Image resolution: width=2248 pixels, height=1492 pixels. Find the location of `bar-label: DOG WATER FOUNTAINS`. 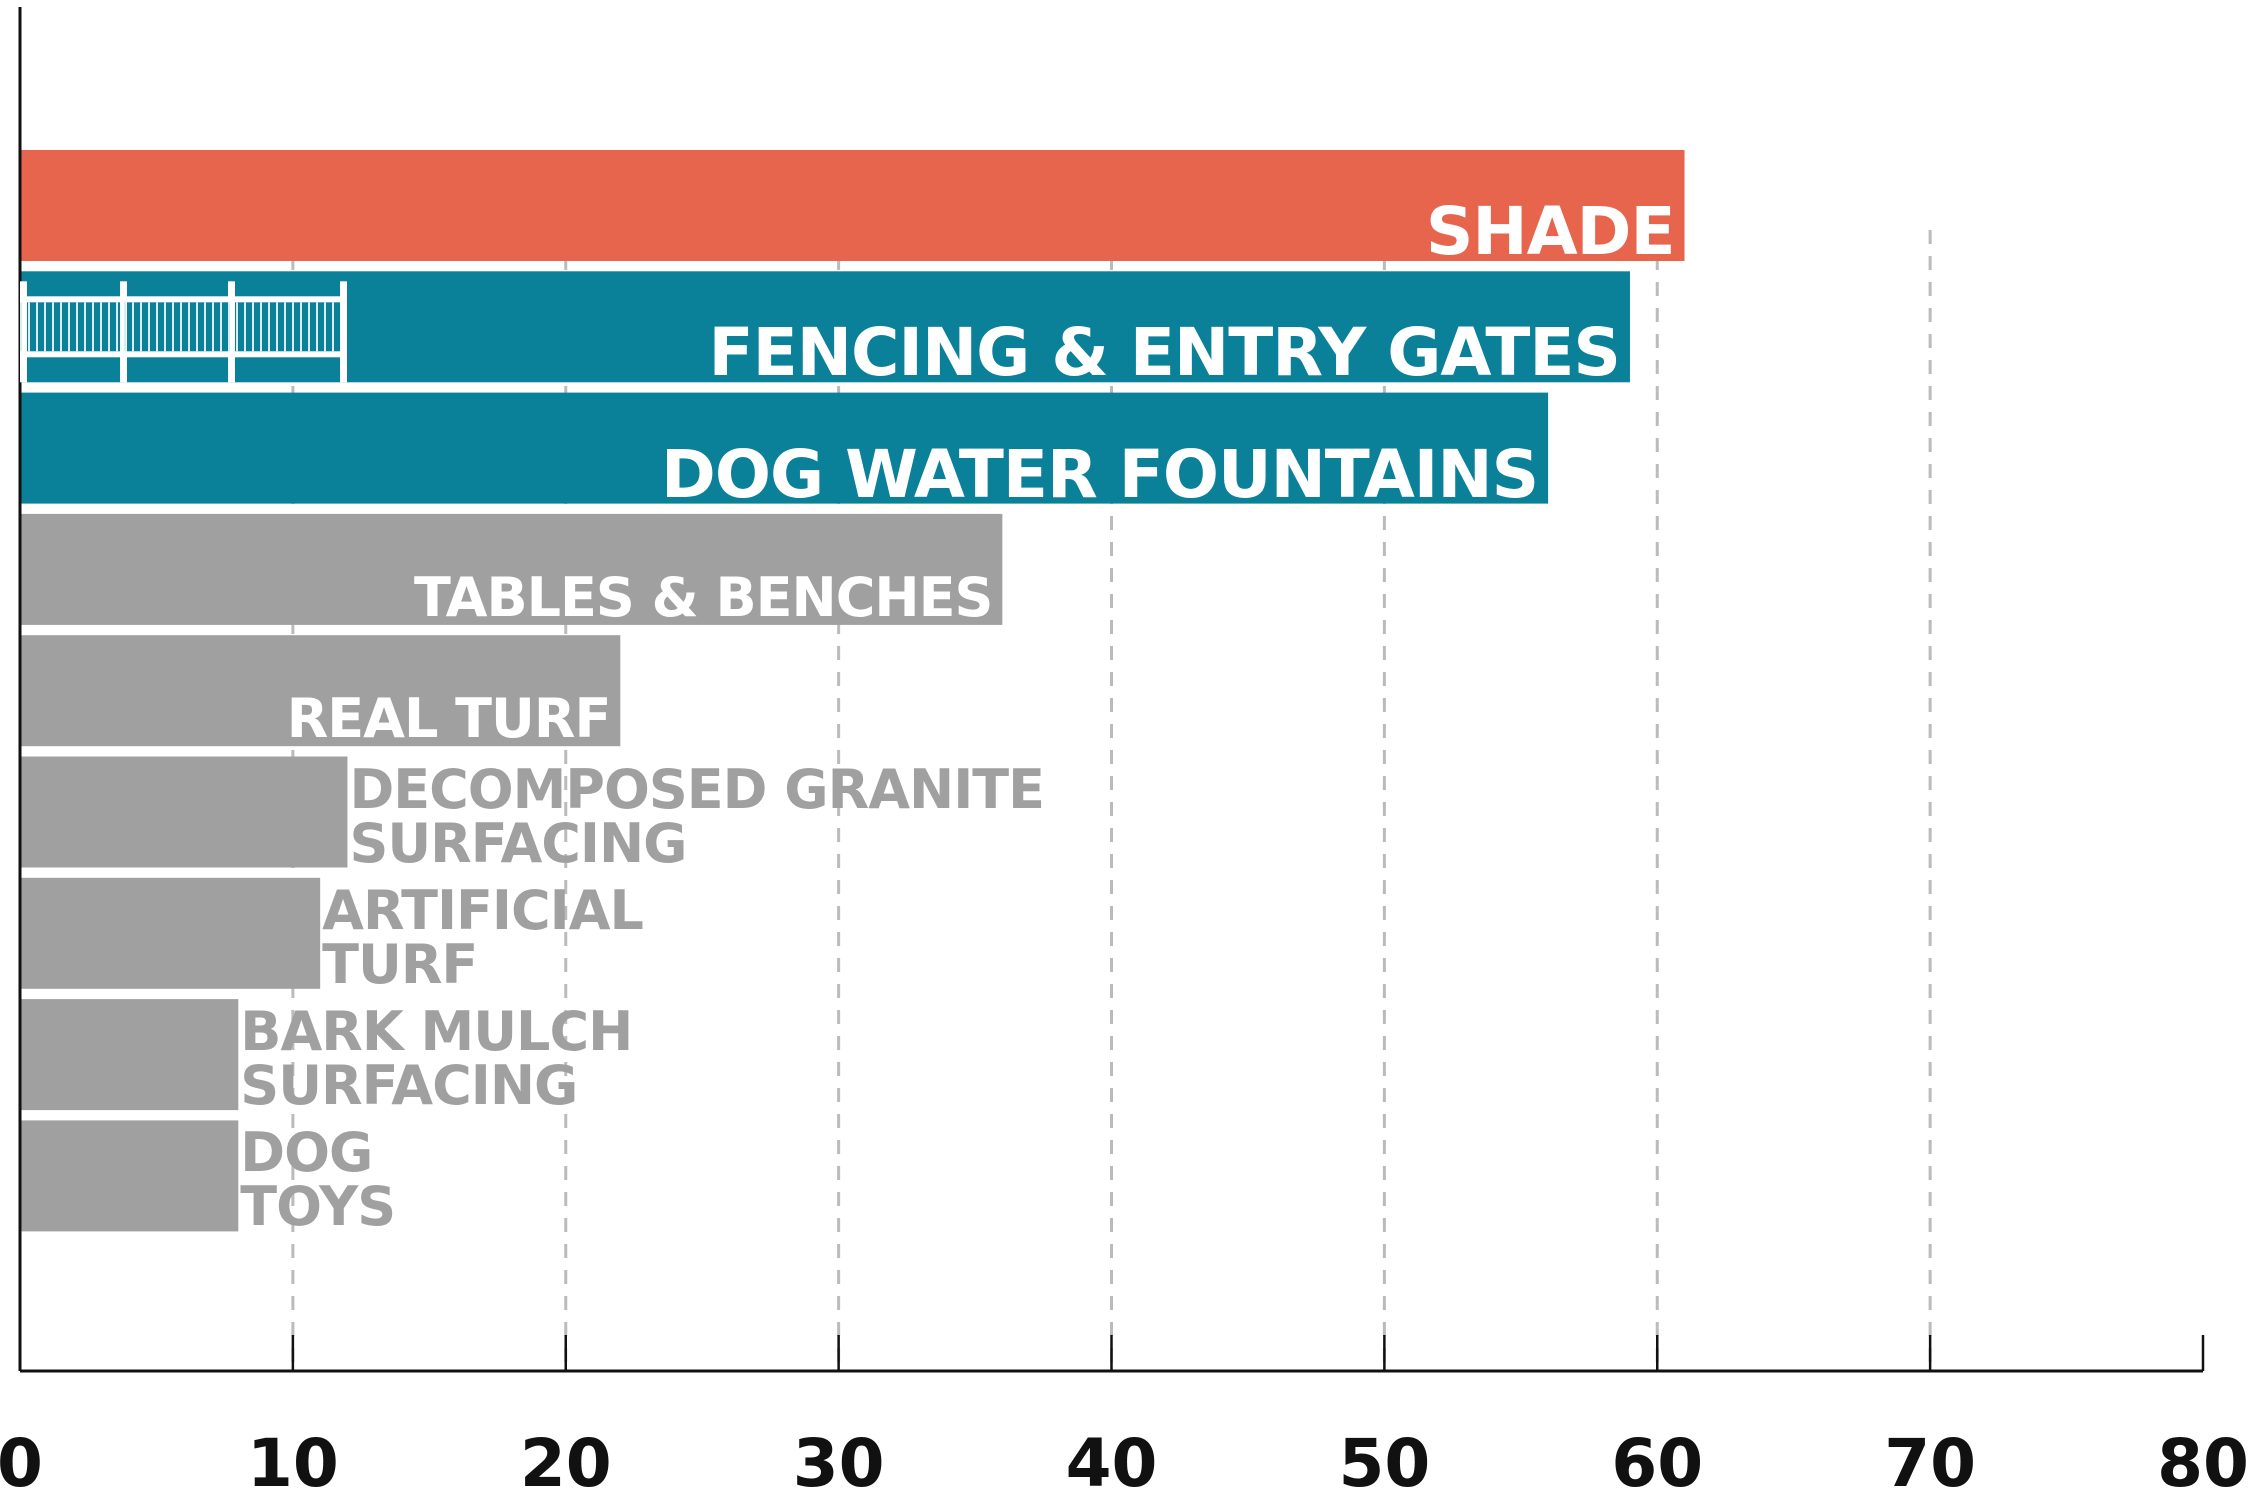

bar-label: DOG WATER FOUNTAINS is located at coordinates (1100, 474).